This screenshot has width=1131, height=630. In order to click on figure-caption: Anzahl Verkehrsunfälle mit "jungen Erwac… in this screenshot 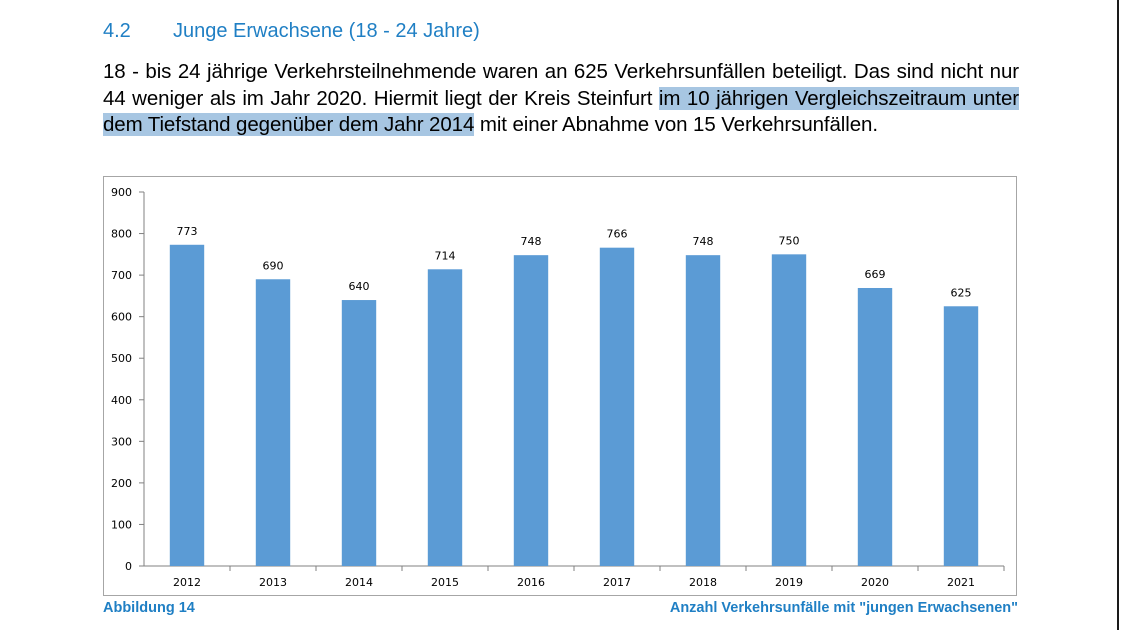, I will do `click(843, 608)`.